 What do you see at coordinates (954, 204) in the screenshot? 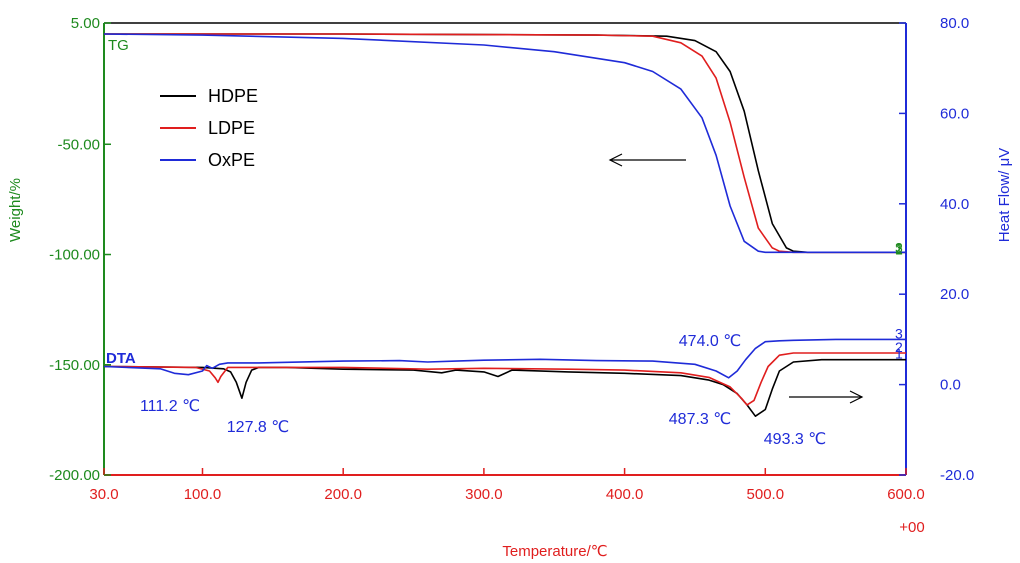
I see `right-tick-label: 40.0` at bounding box center [954, 204].